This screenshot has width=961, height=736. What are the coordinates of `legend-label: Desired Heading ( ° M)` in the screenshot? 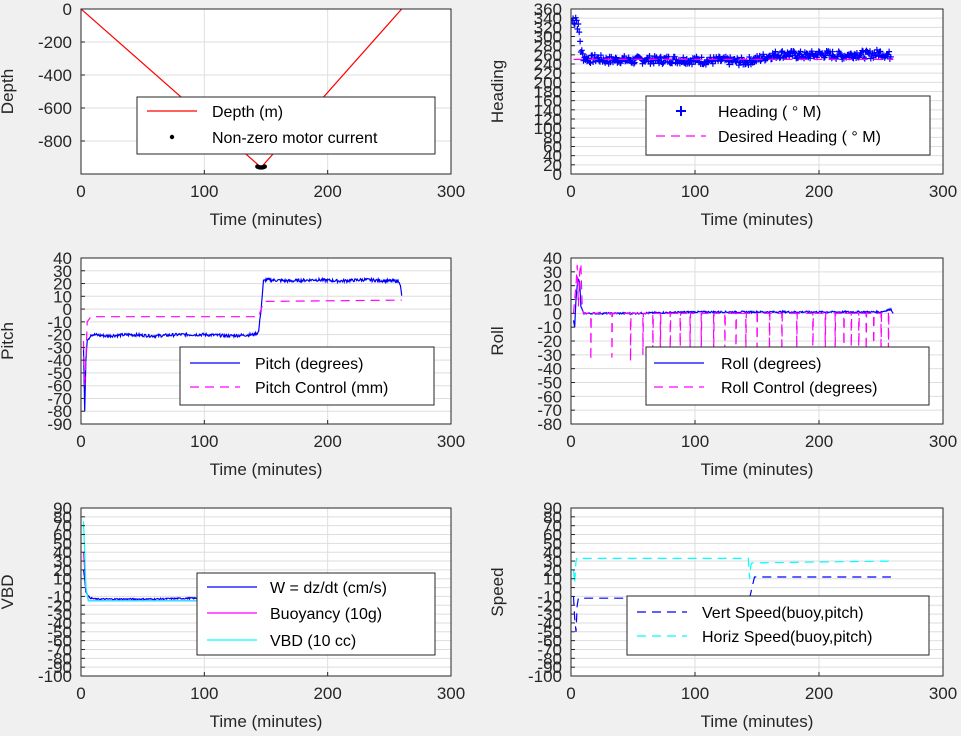 It's located at (799, 137).